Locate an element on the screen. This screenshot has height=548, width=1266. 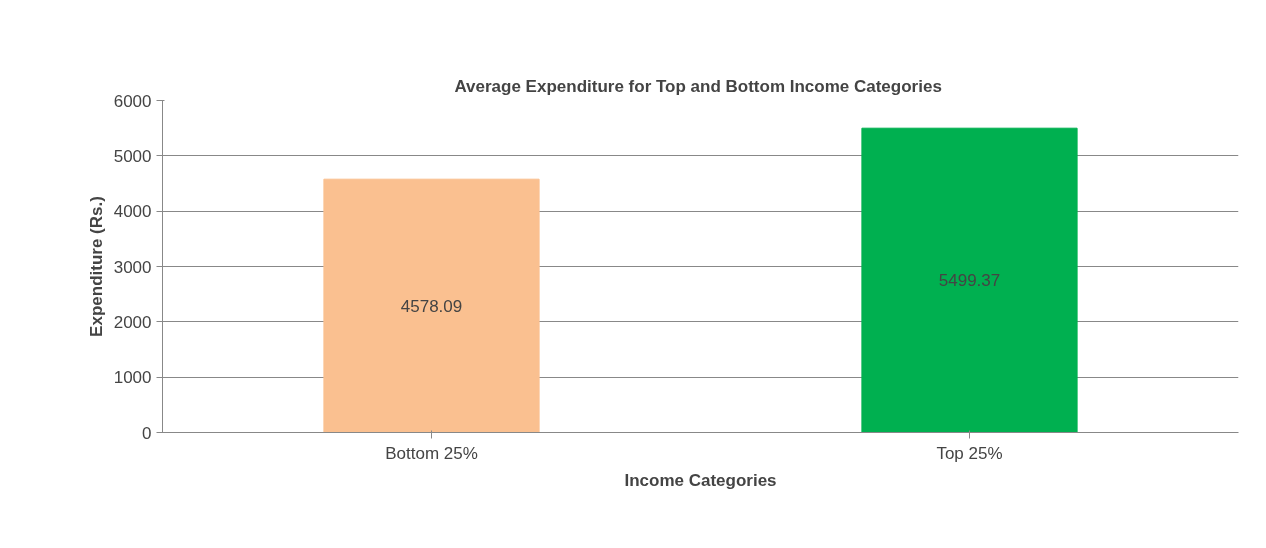
y-tick-label: 0 is located at coordinates (147, 433).